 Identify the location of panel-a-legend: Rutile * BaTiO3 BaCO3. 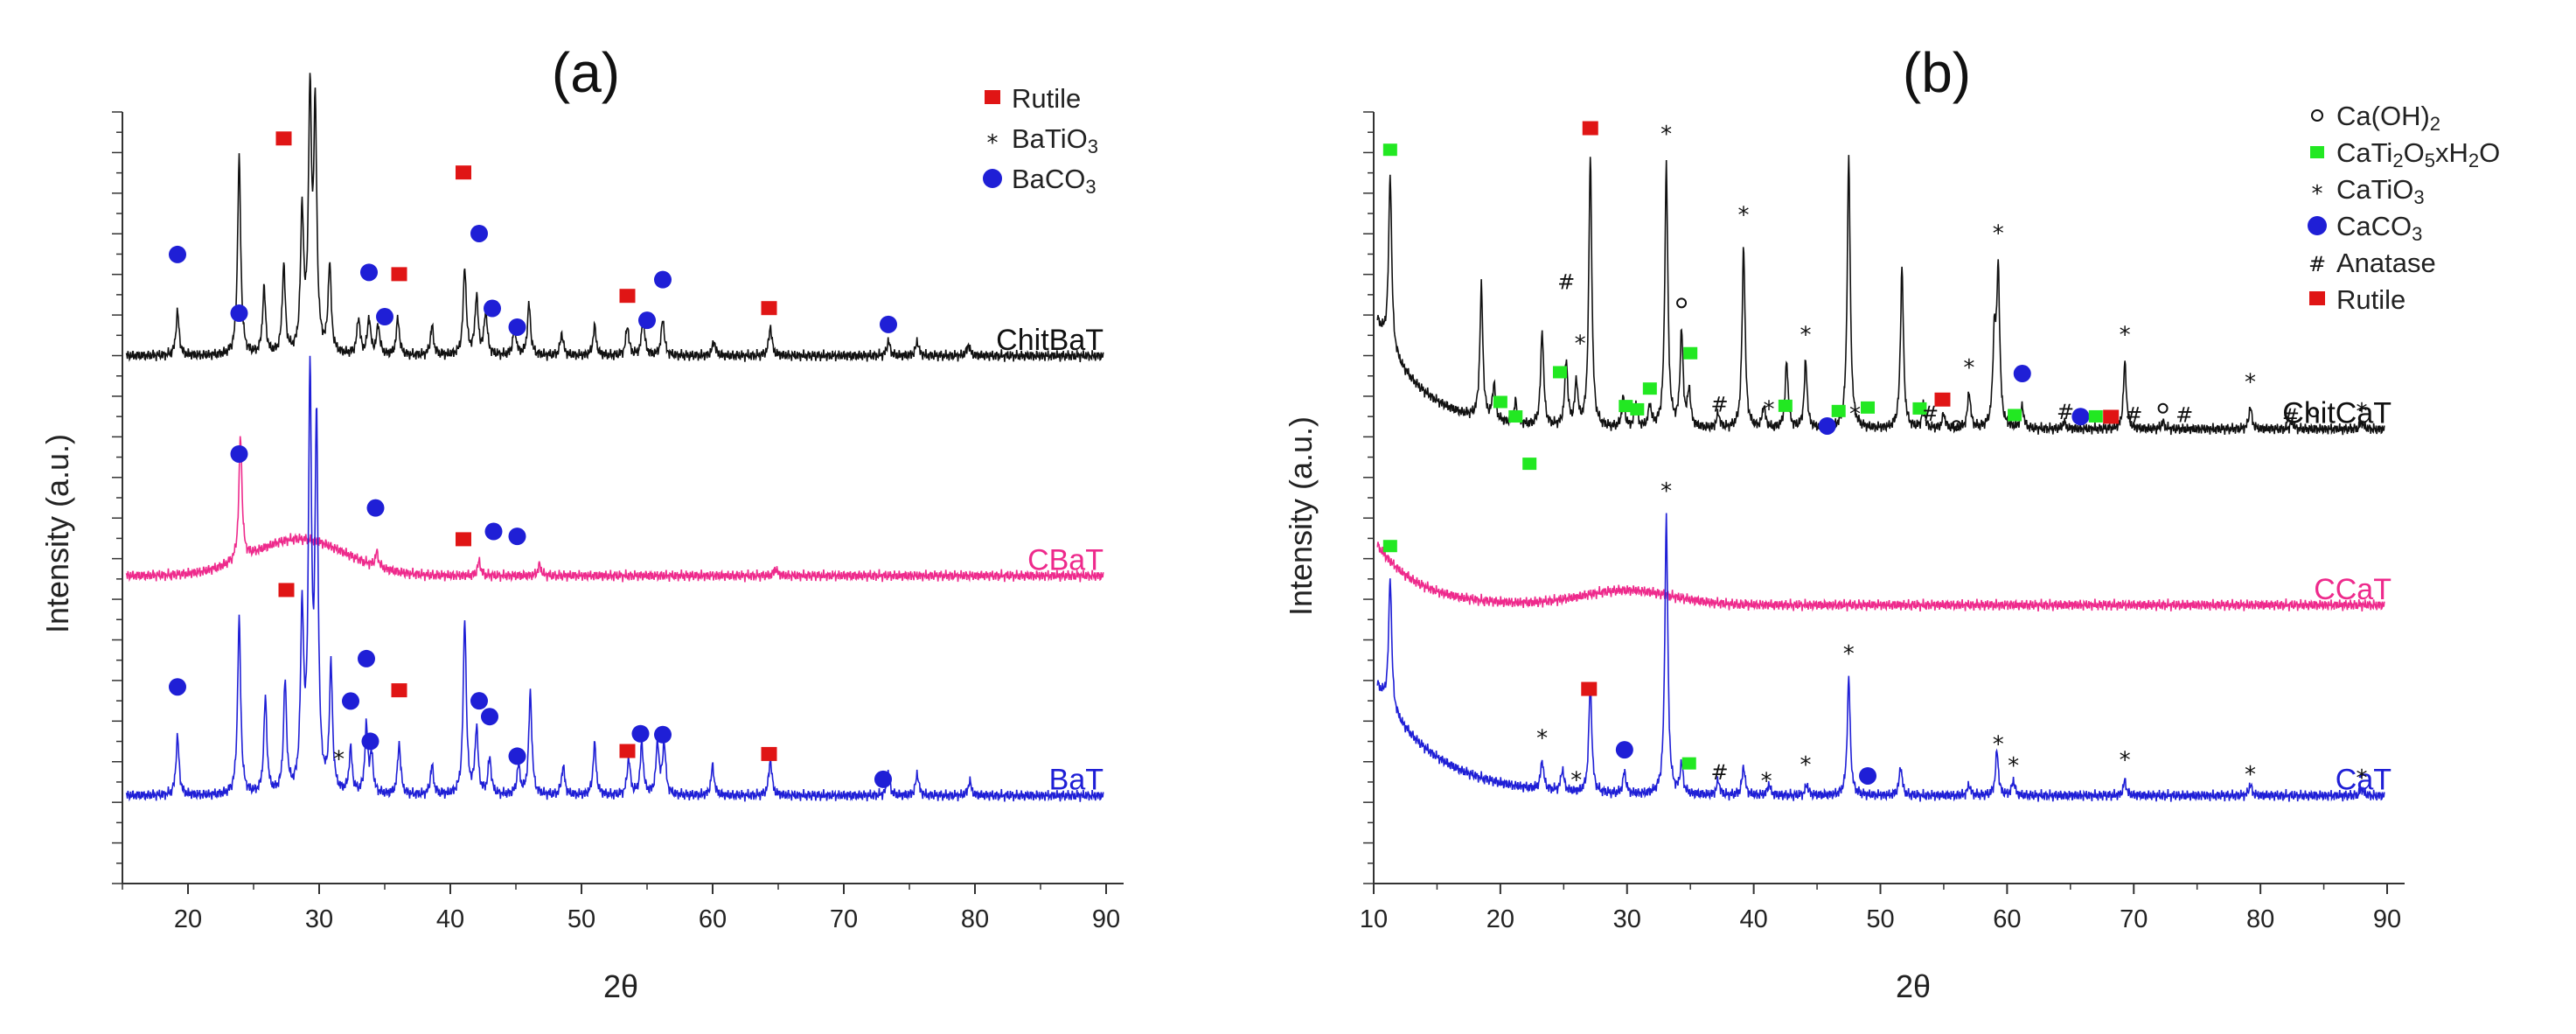
(1040, 141).